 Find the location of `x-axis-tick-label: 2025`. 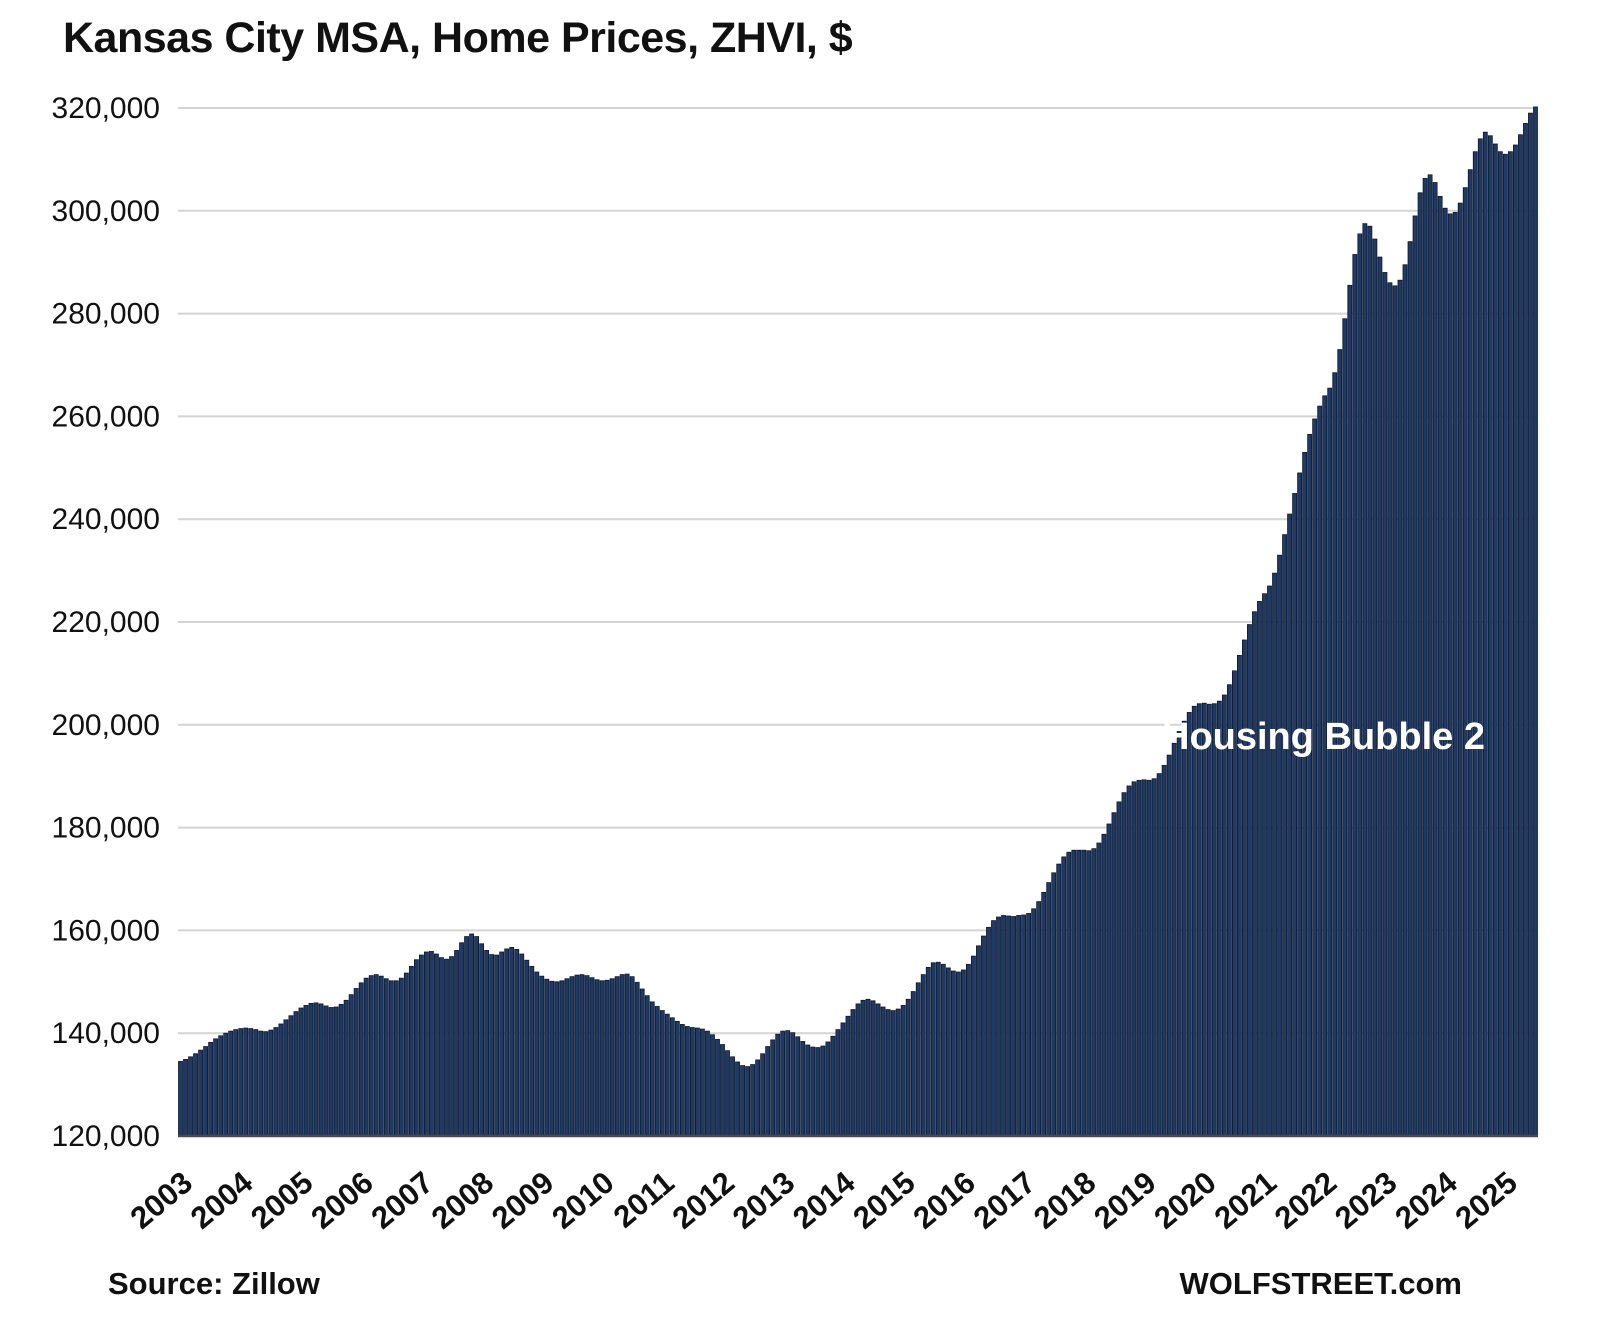

x-axis-tick-label: 2025 is located at coordinates (1486, 1200).